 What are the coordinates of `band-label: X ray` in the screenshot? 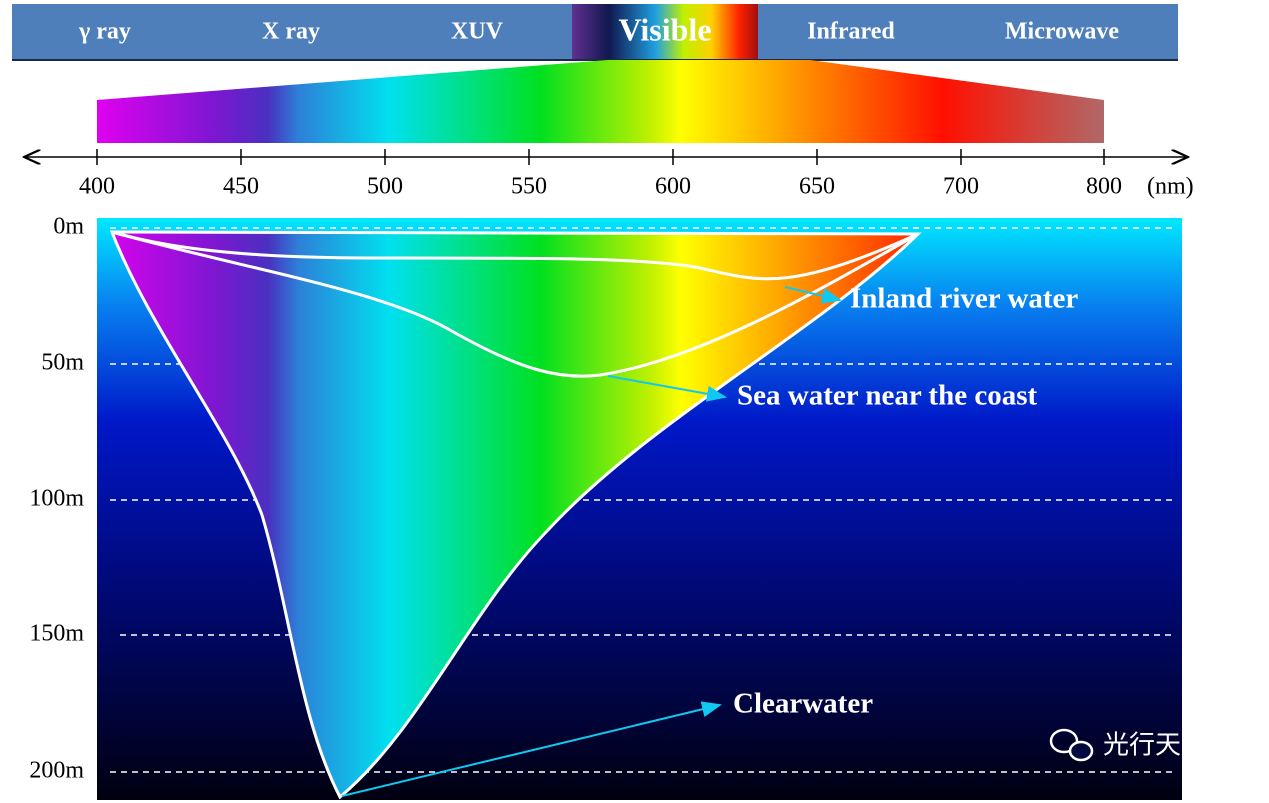 It's located at (291, 32).